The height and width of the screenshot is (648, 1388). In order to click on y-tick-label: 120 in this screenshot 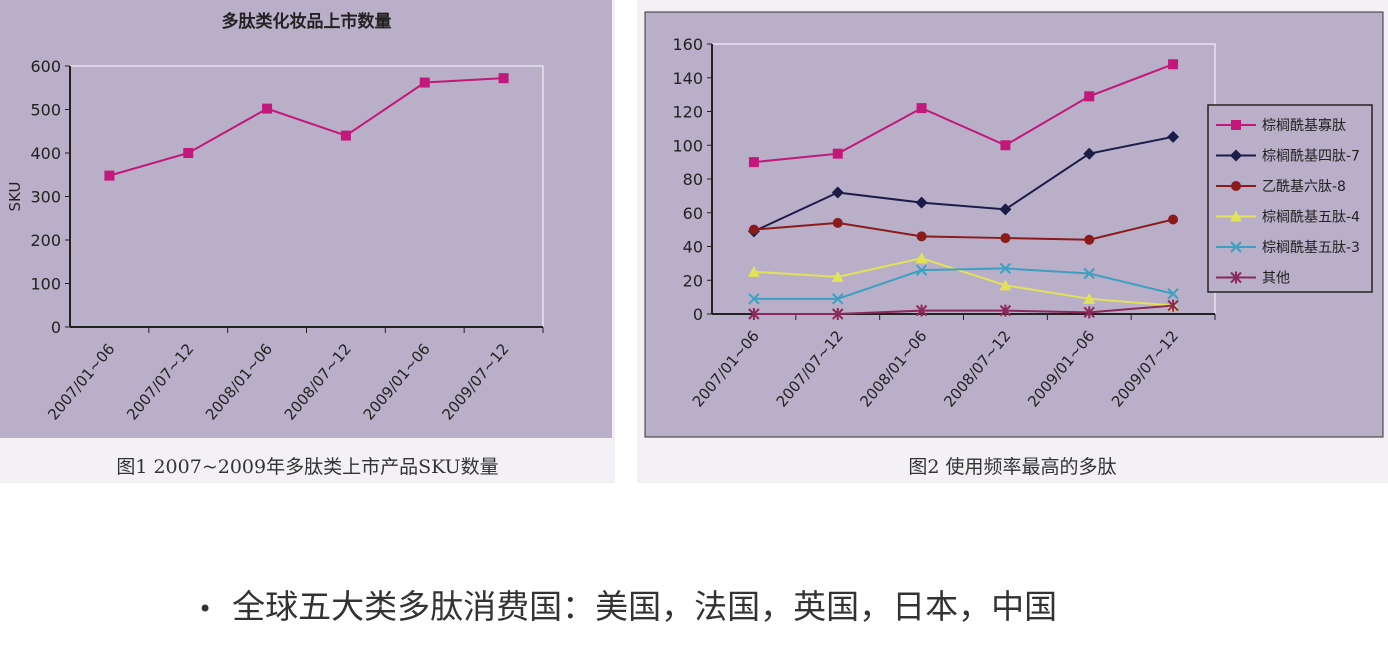, I will do `click(687, 112)`.